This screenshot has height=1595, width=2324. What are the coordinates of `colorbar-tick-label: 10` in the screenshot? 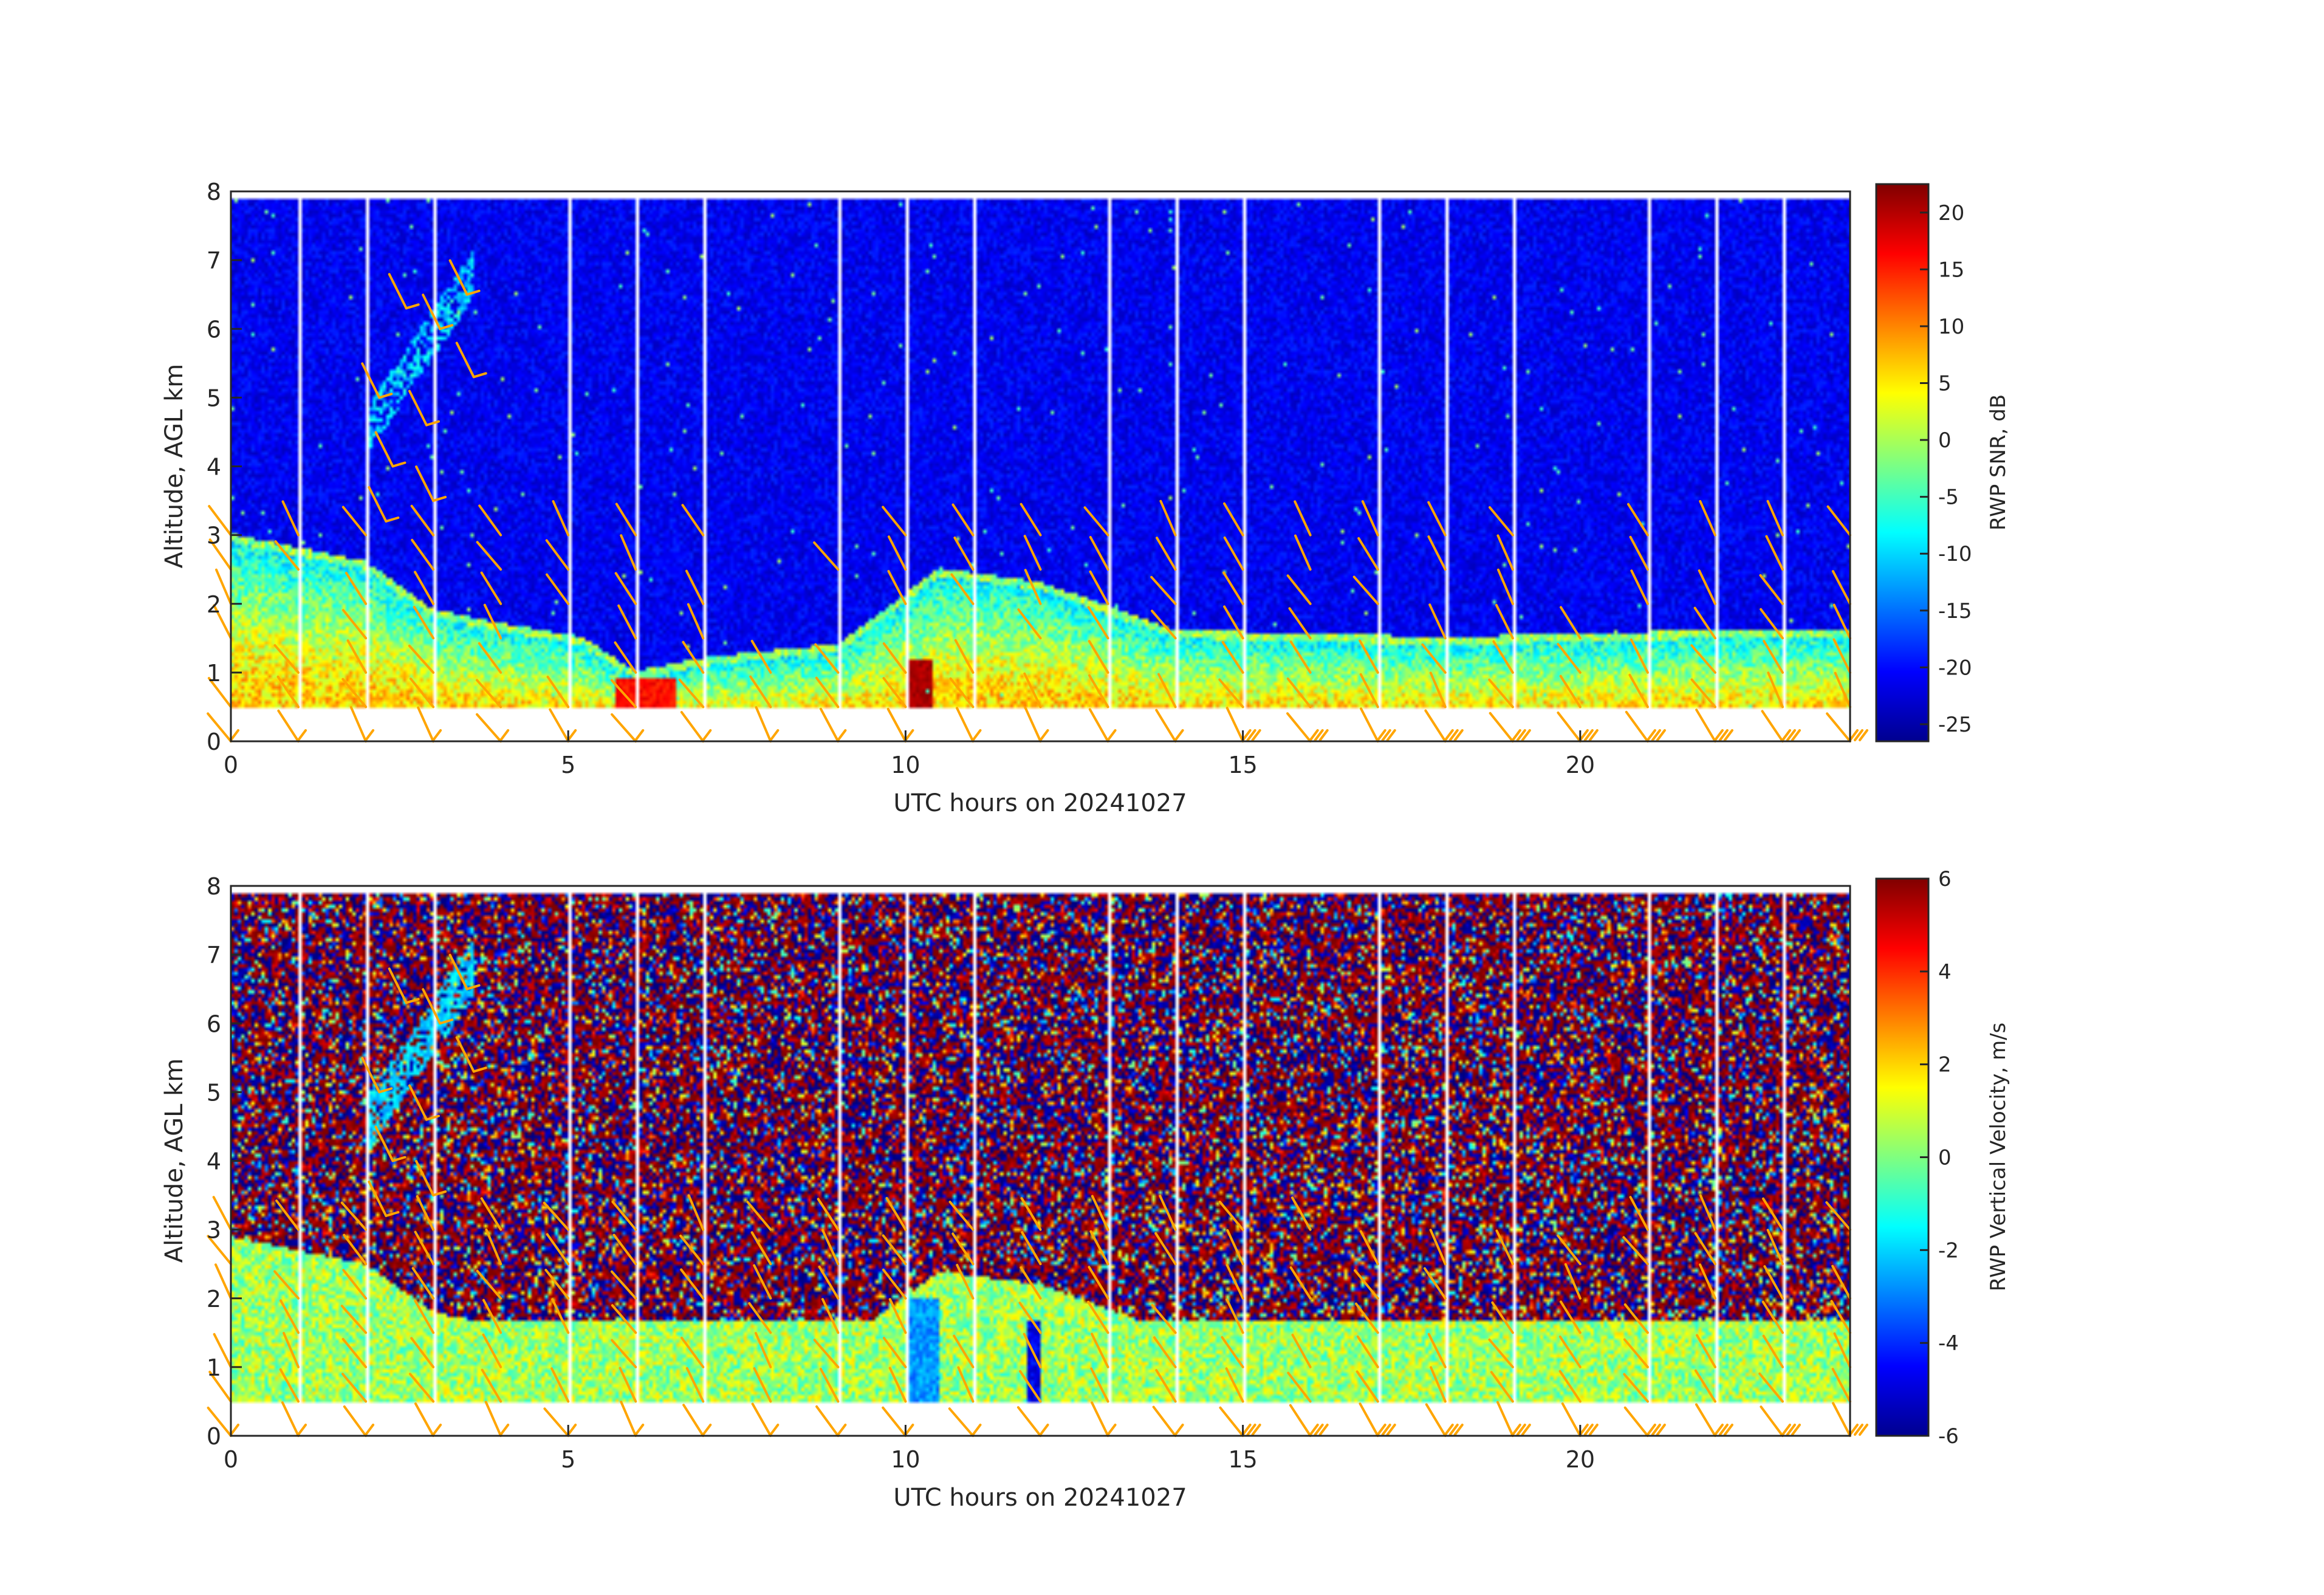 It's located at (1951, 327).